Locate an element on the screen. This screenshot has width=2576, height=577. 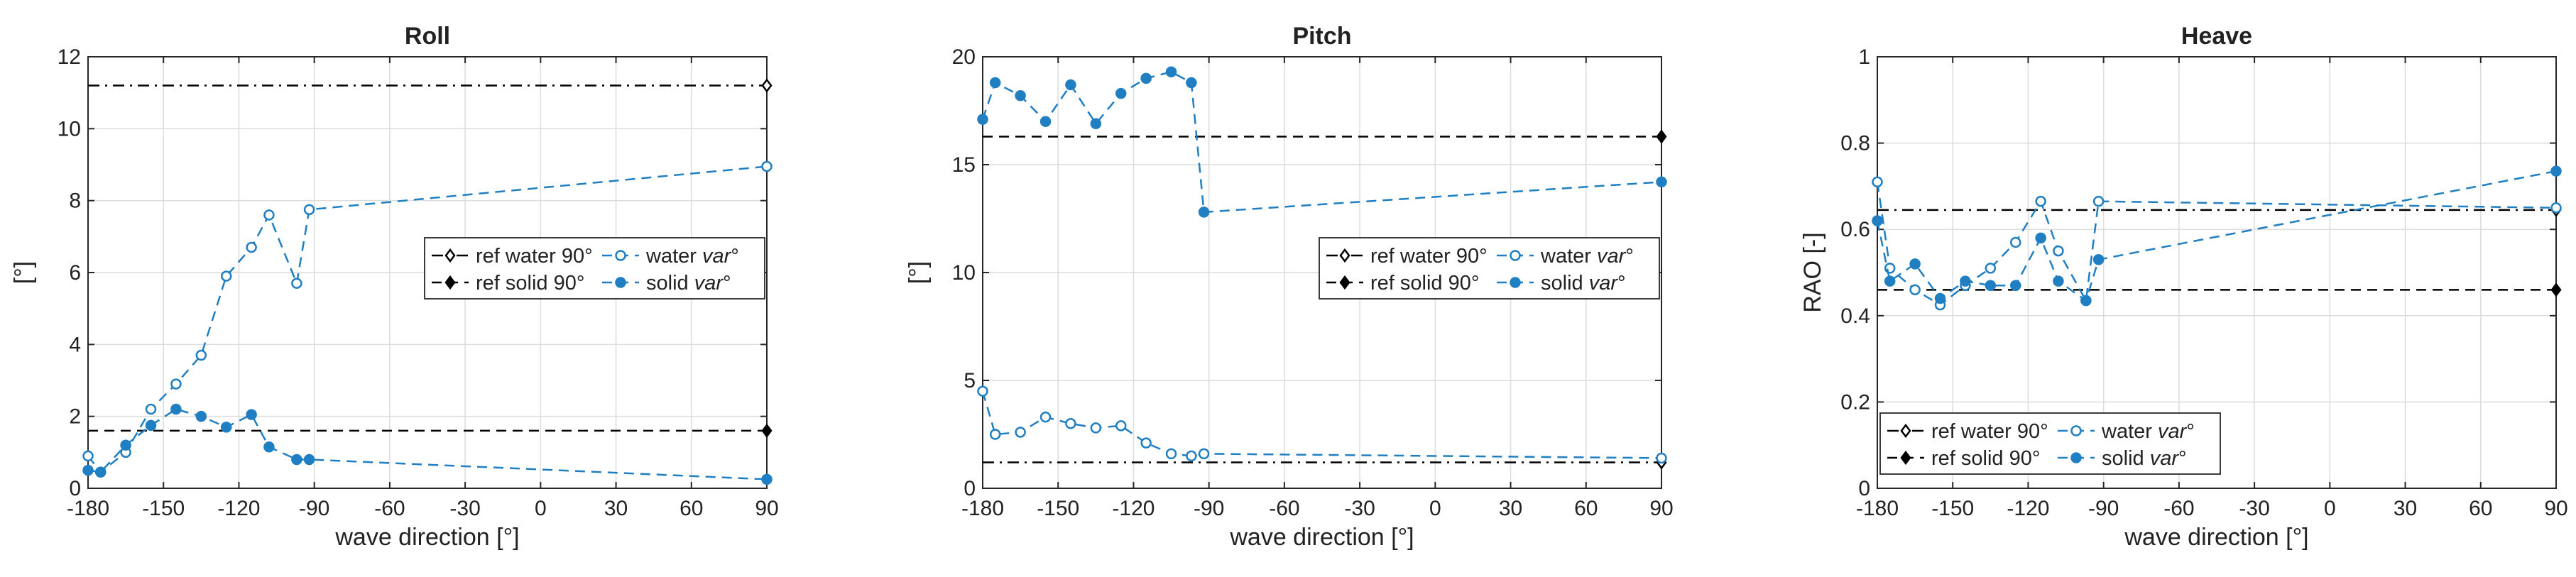
y-tick-label: 20 is located at coordinates (964, 57).